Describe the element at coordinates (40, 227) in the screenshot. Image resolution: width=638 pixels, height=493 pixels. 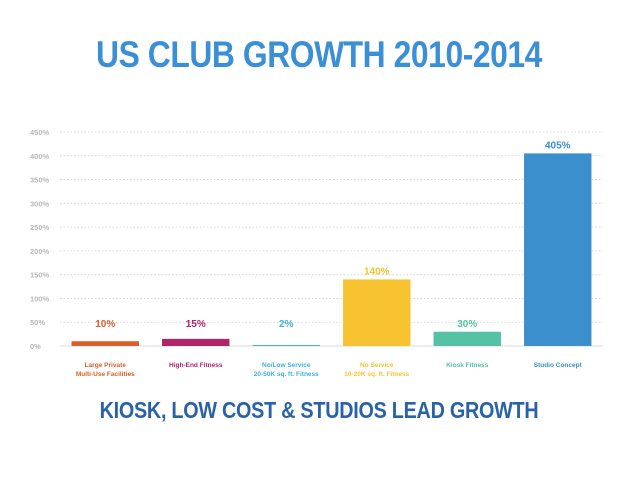
I see `y-tick-label: 250%` at that location.